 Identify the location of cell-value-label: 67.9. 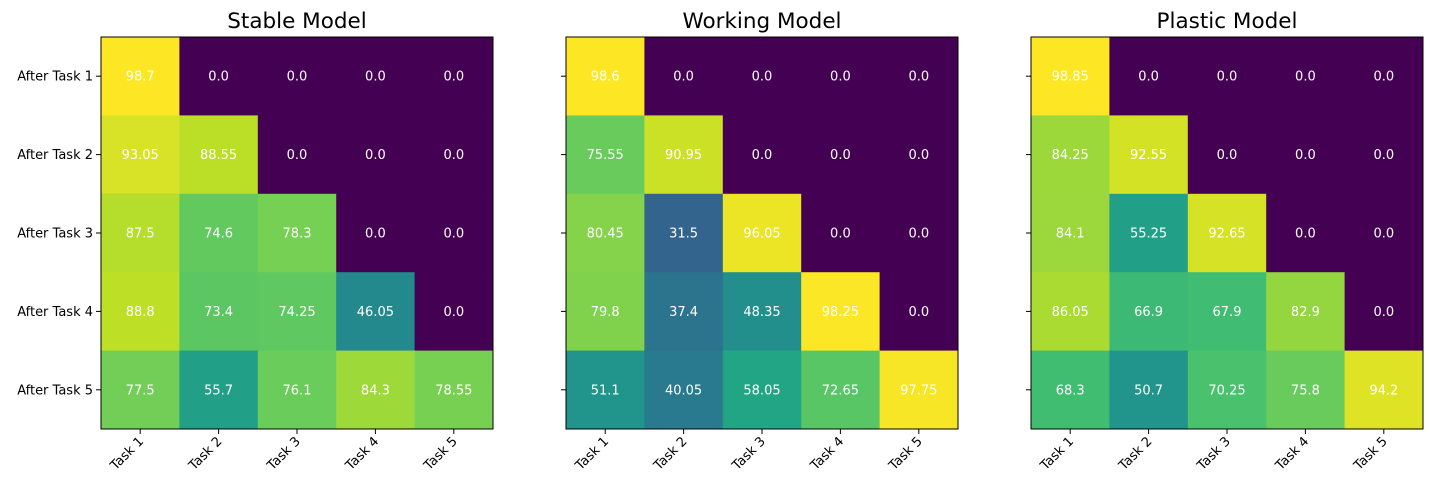
(1227, 312).